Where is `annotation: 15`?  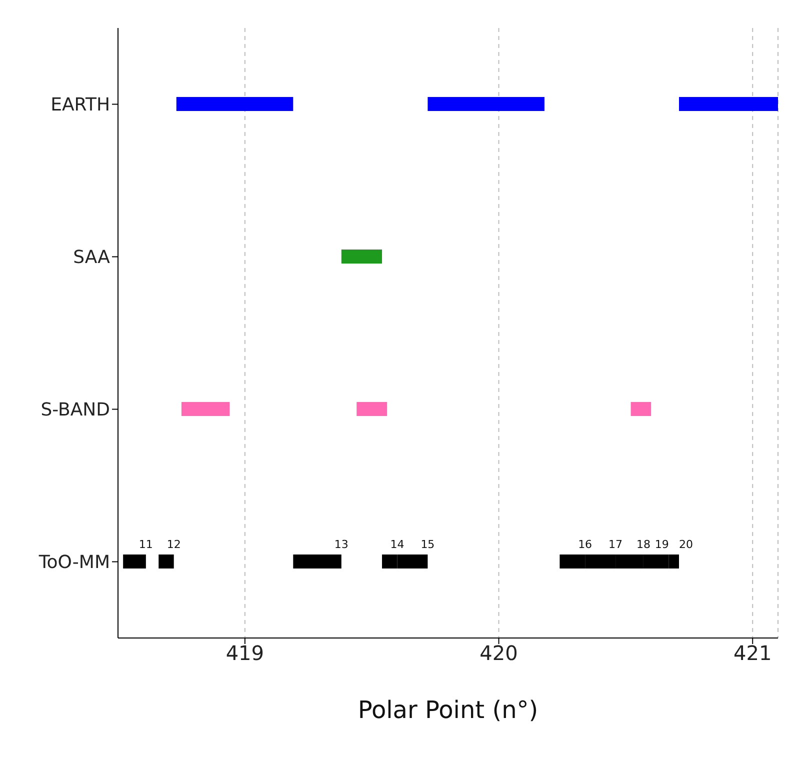
annotation: 15 is located at coordinates (427, 544).